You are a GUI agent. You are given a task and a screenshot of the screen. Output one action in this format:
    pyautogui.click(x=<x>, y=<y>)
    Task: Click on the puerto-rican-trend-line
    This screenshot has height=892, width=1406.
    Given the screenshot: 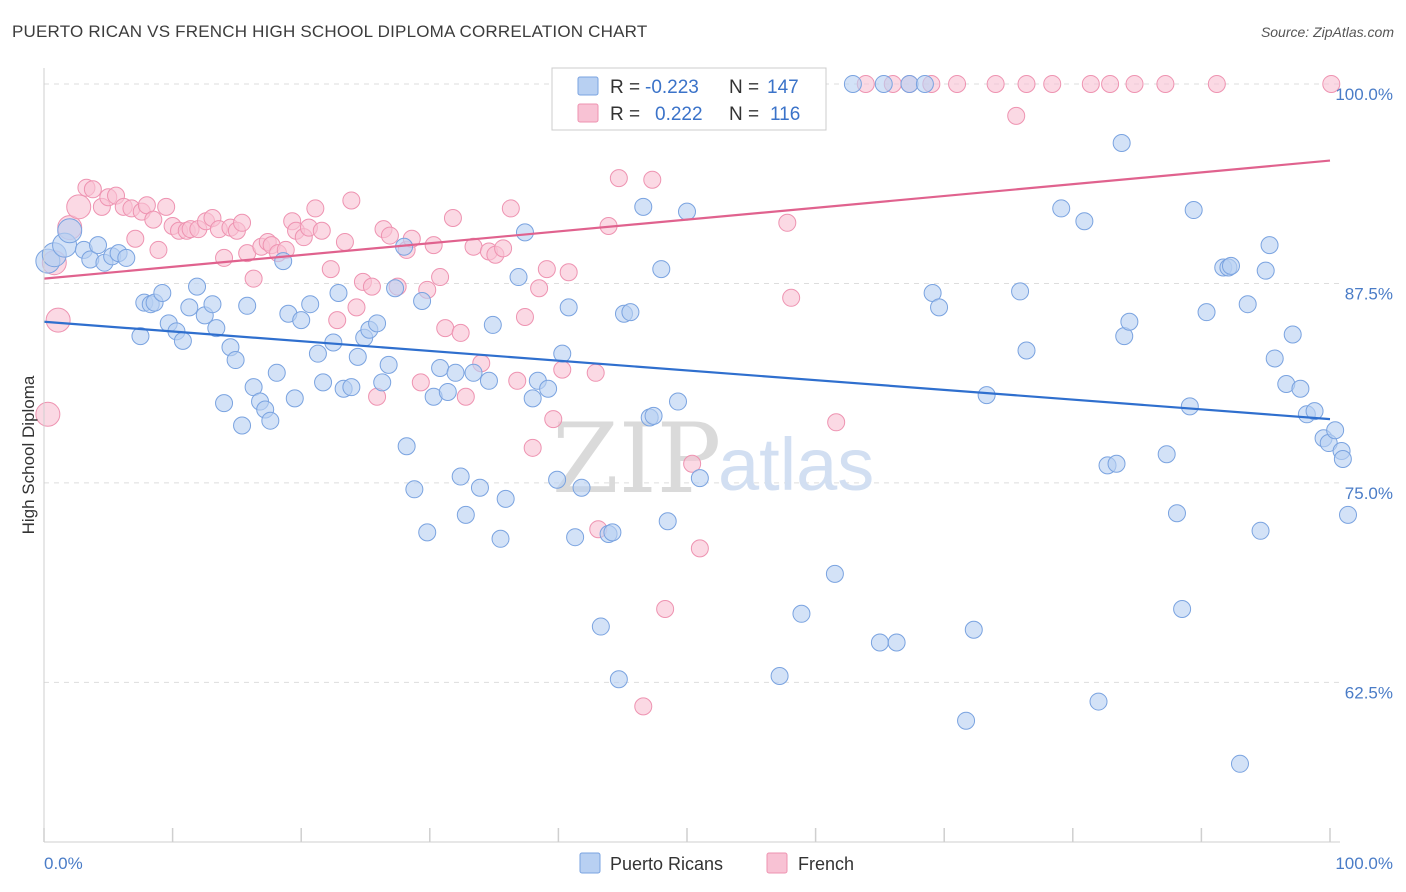 What is the action you would take?
    pyautogui.click(x=687, y=370)
    